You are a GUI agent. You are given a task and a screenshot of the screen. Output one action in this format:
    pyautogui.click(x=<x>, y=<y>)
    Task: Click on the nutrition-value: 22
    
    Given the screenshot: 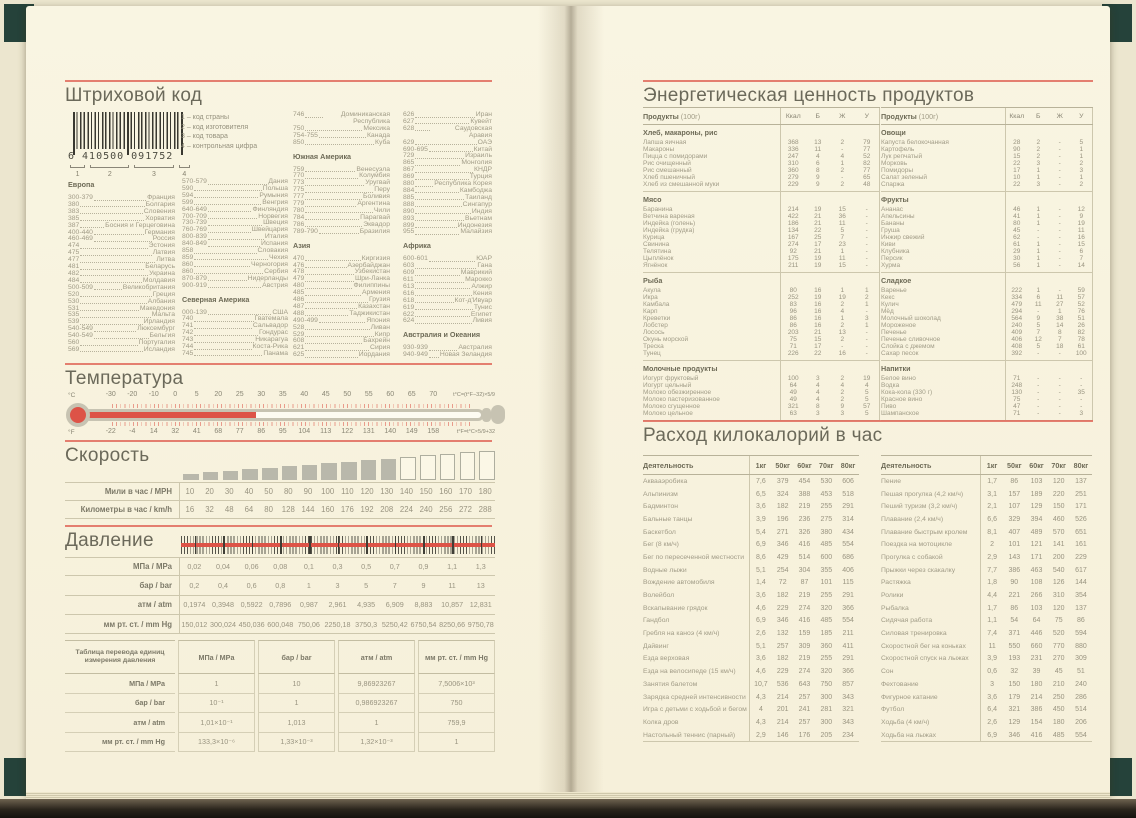 What is the action you would take?
    pyautogui.click(x=1017, y=163)
    